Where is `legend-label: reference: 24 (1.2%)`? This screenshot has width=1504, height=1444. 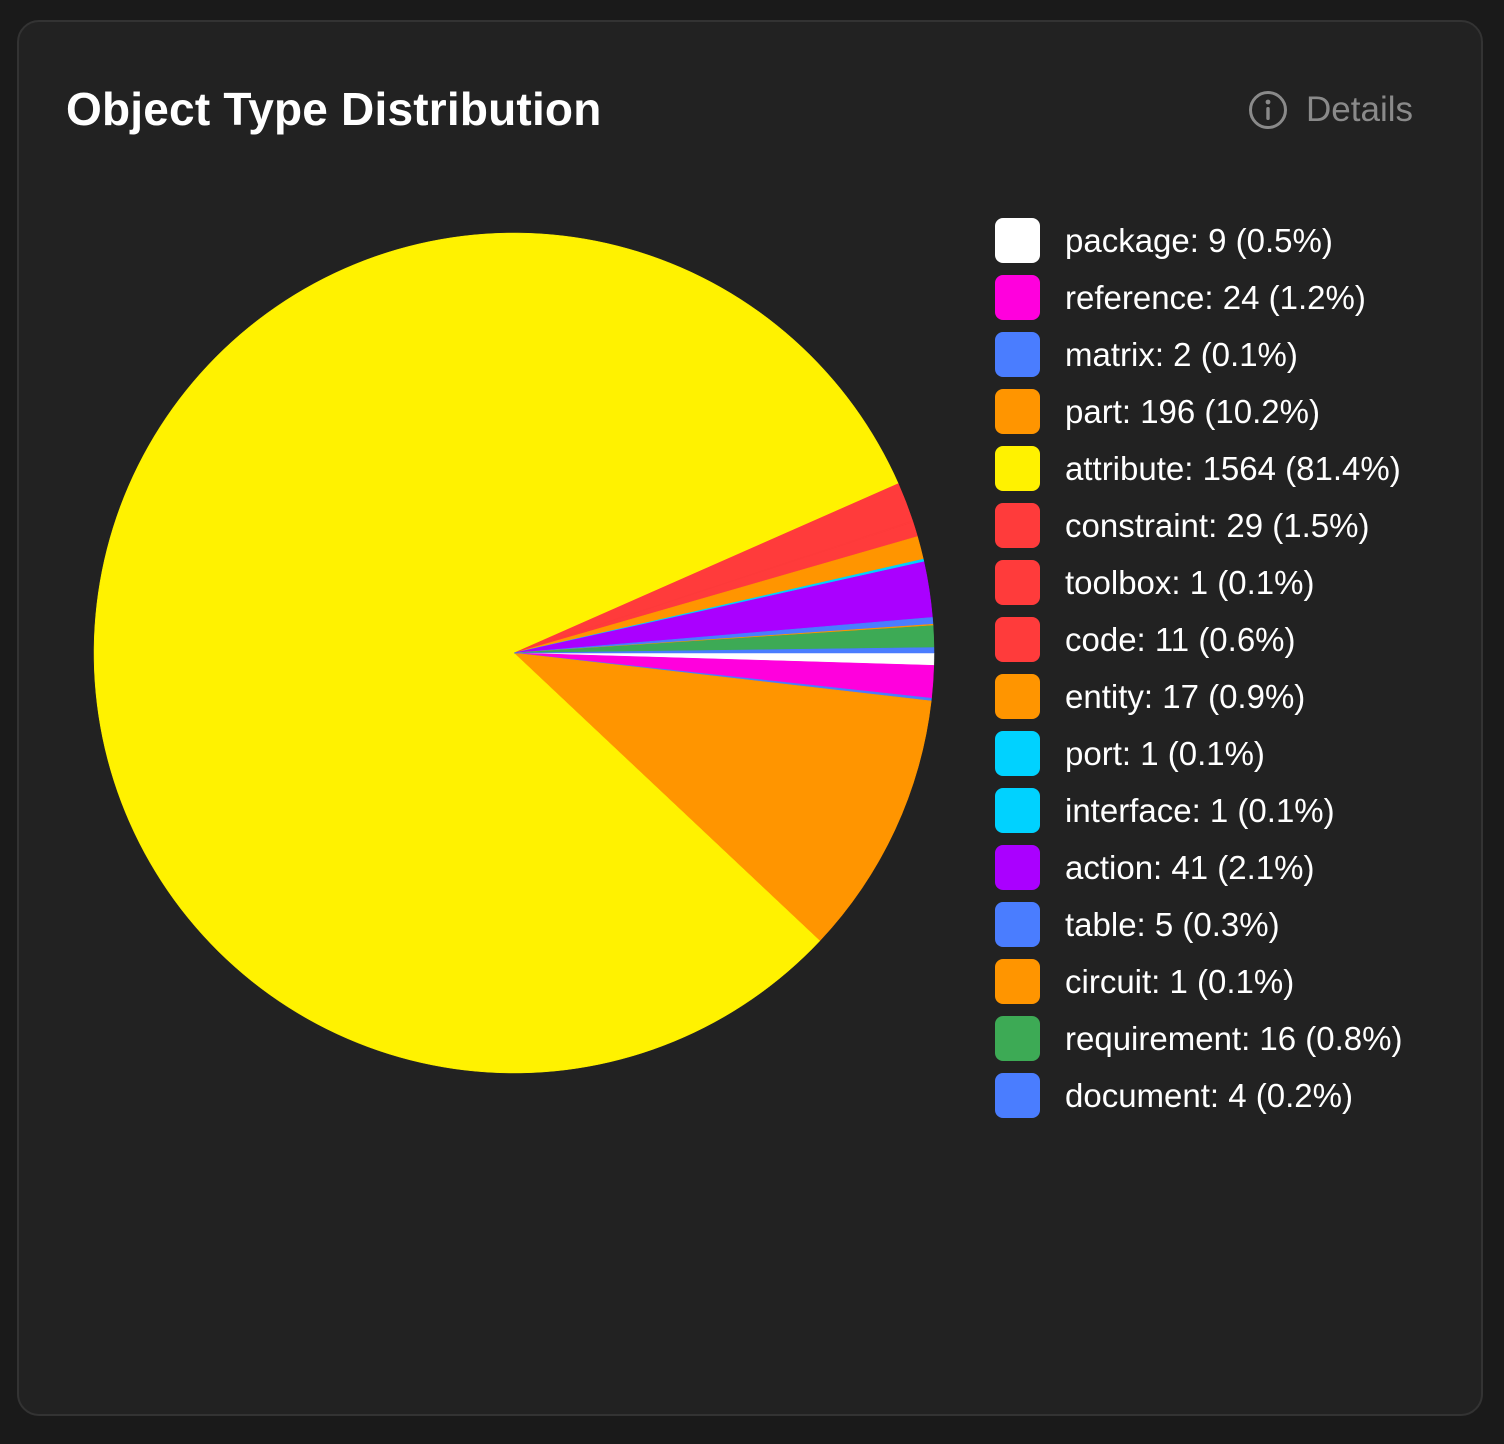 legend-label: reference: 24 (1.2%) is located at coordinates (1215, 297).